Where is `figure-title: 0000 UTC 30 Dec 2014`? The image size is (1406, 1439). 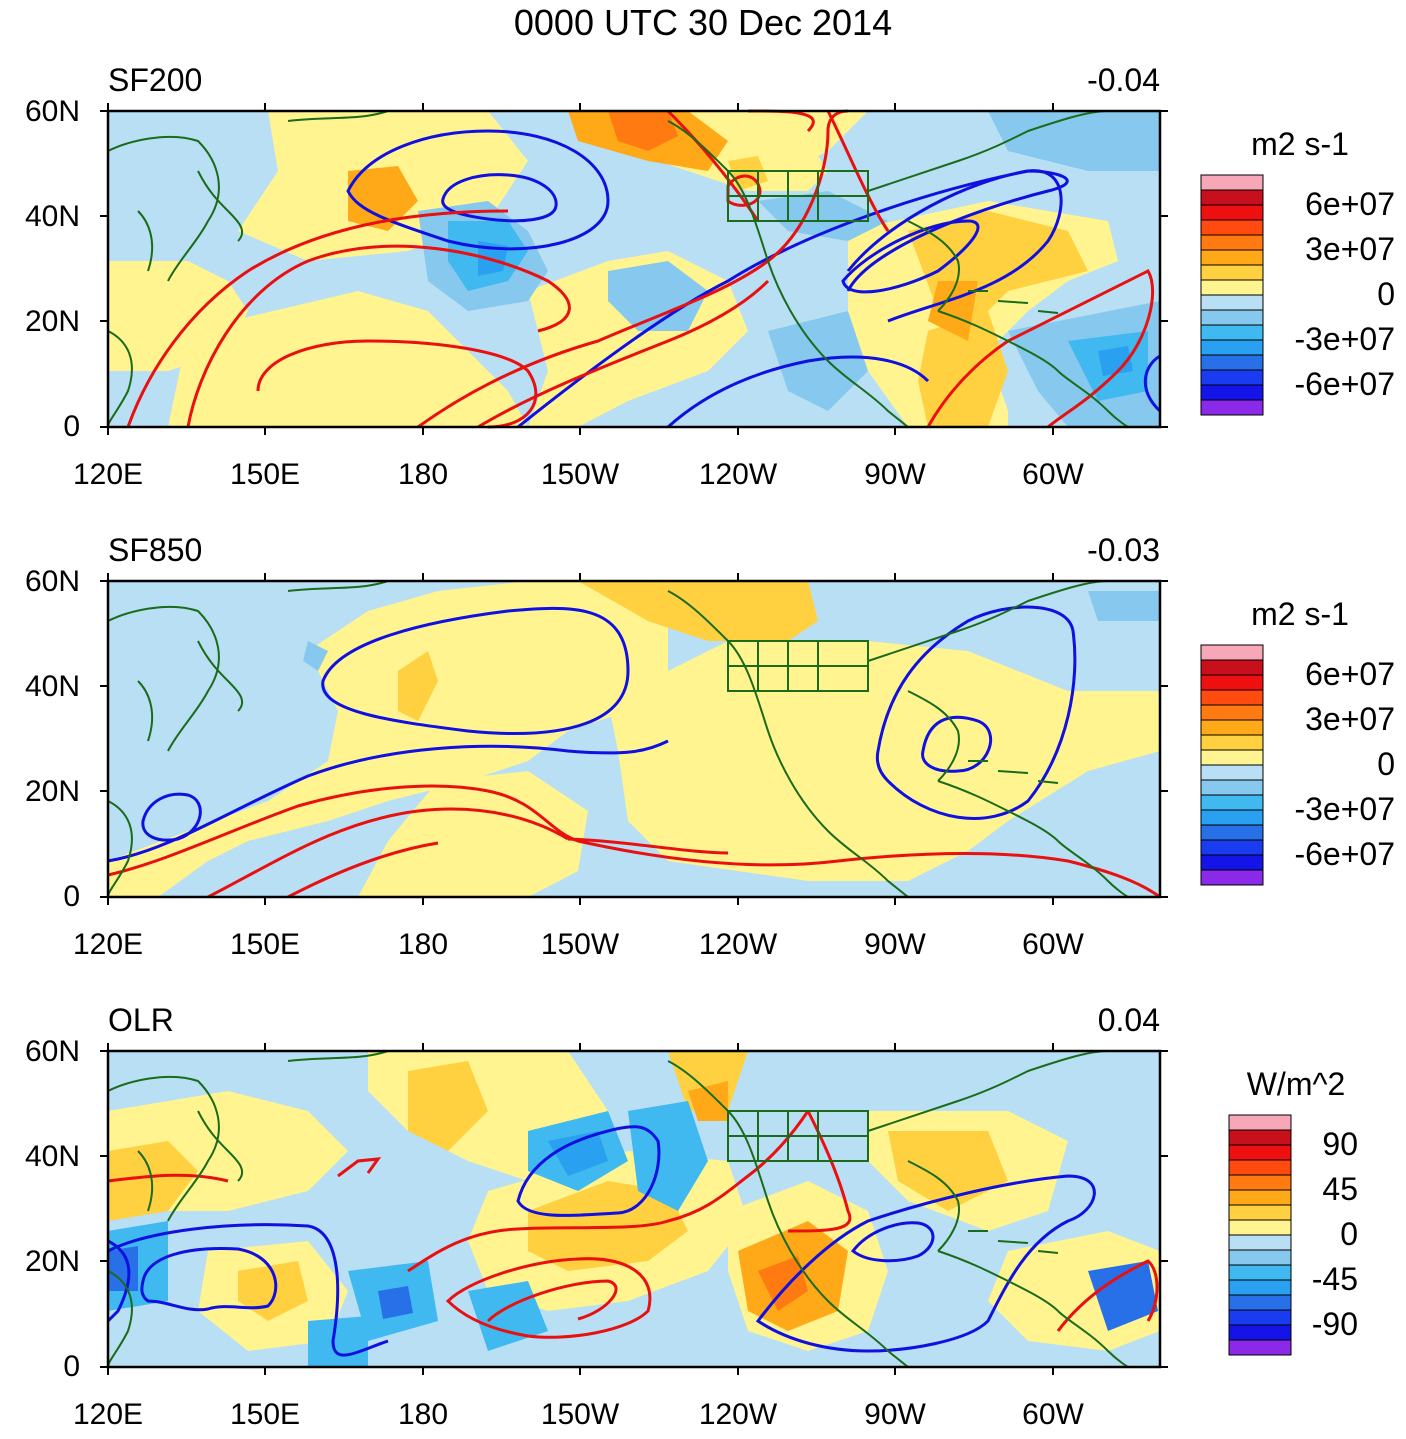
figure-title: 0000 UTC 30 Dec 2014 is located at coordinates (703, 22).